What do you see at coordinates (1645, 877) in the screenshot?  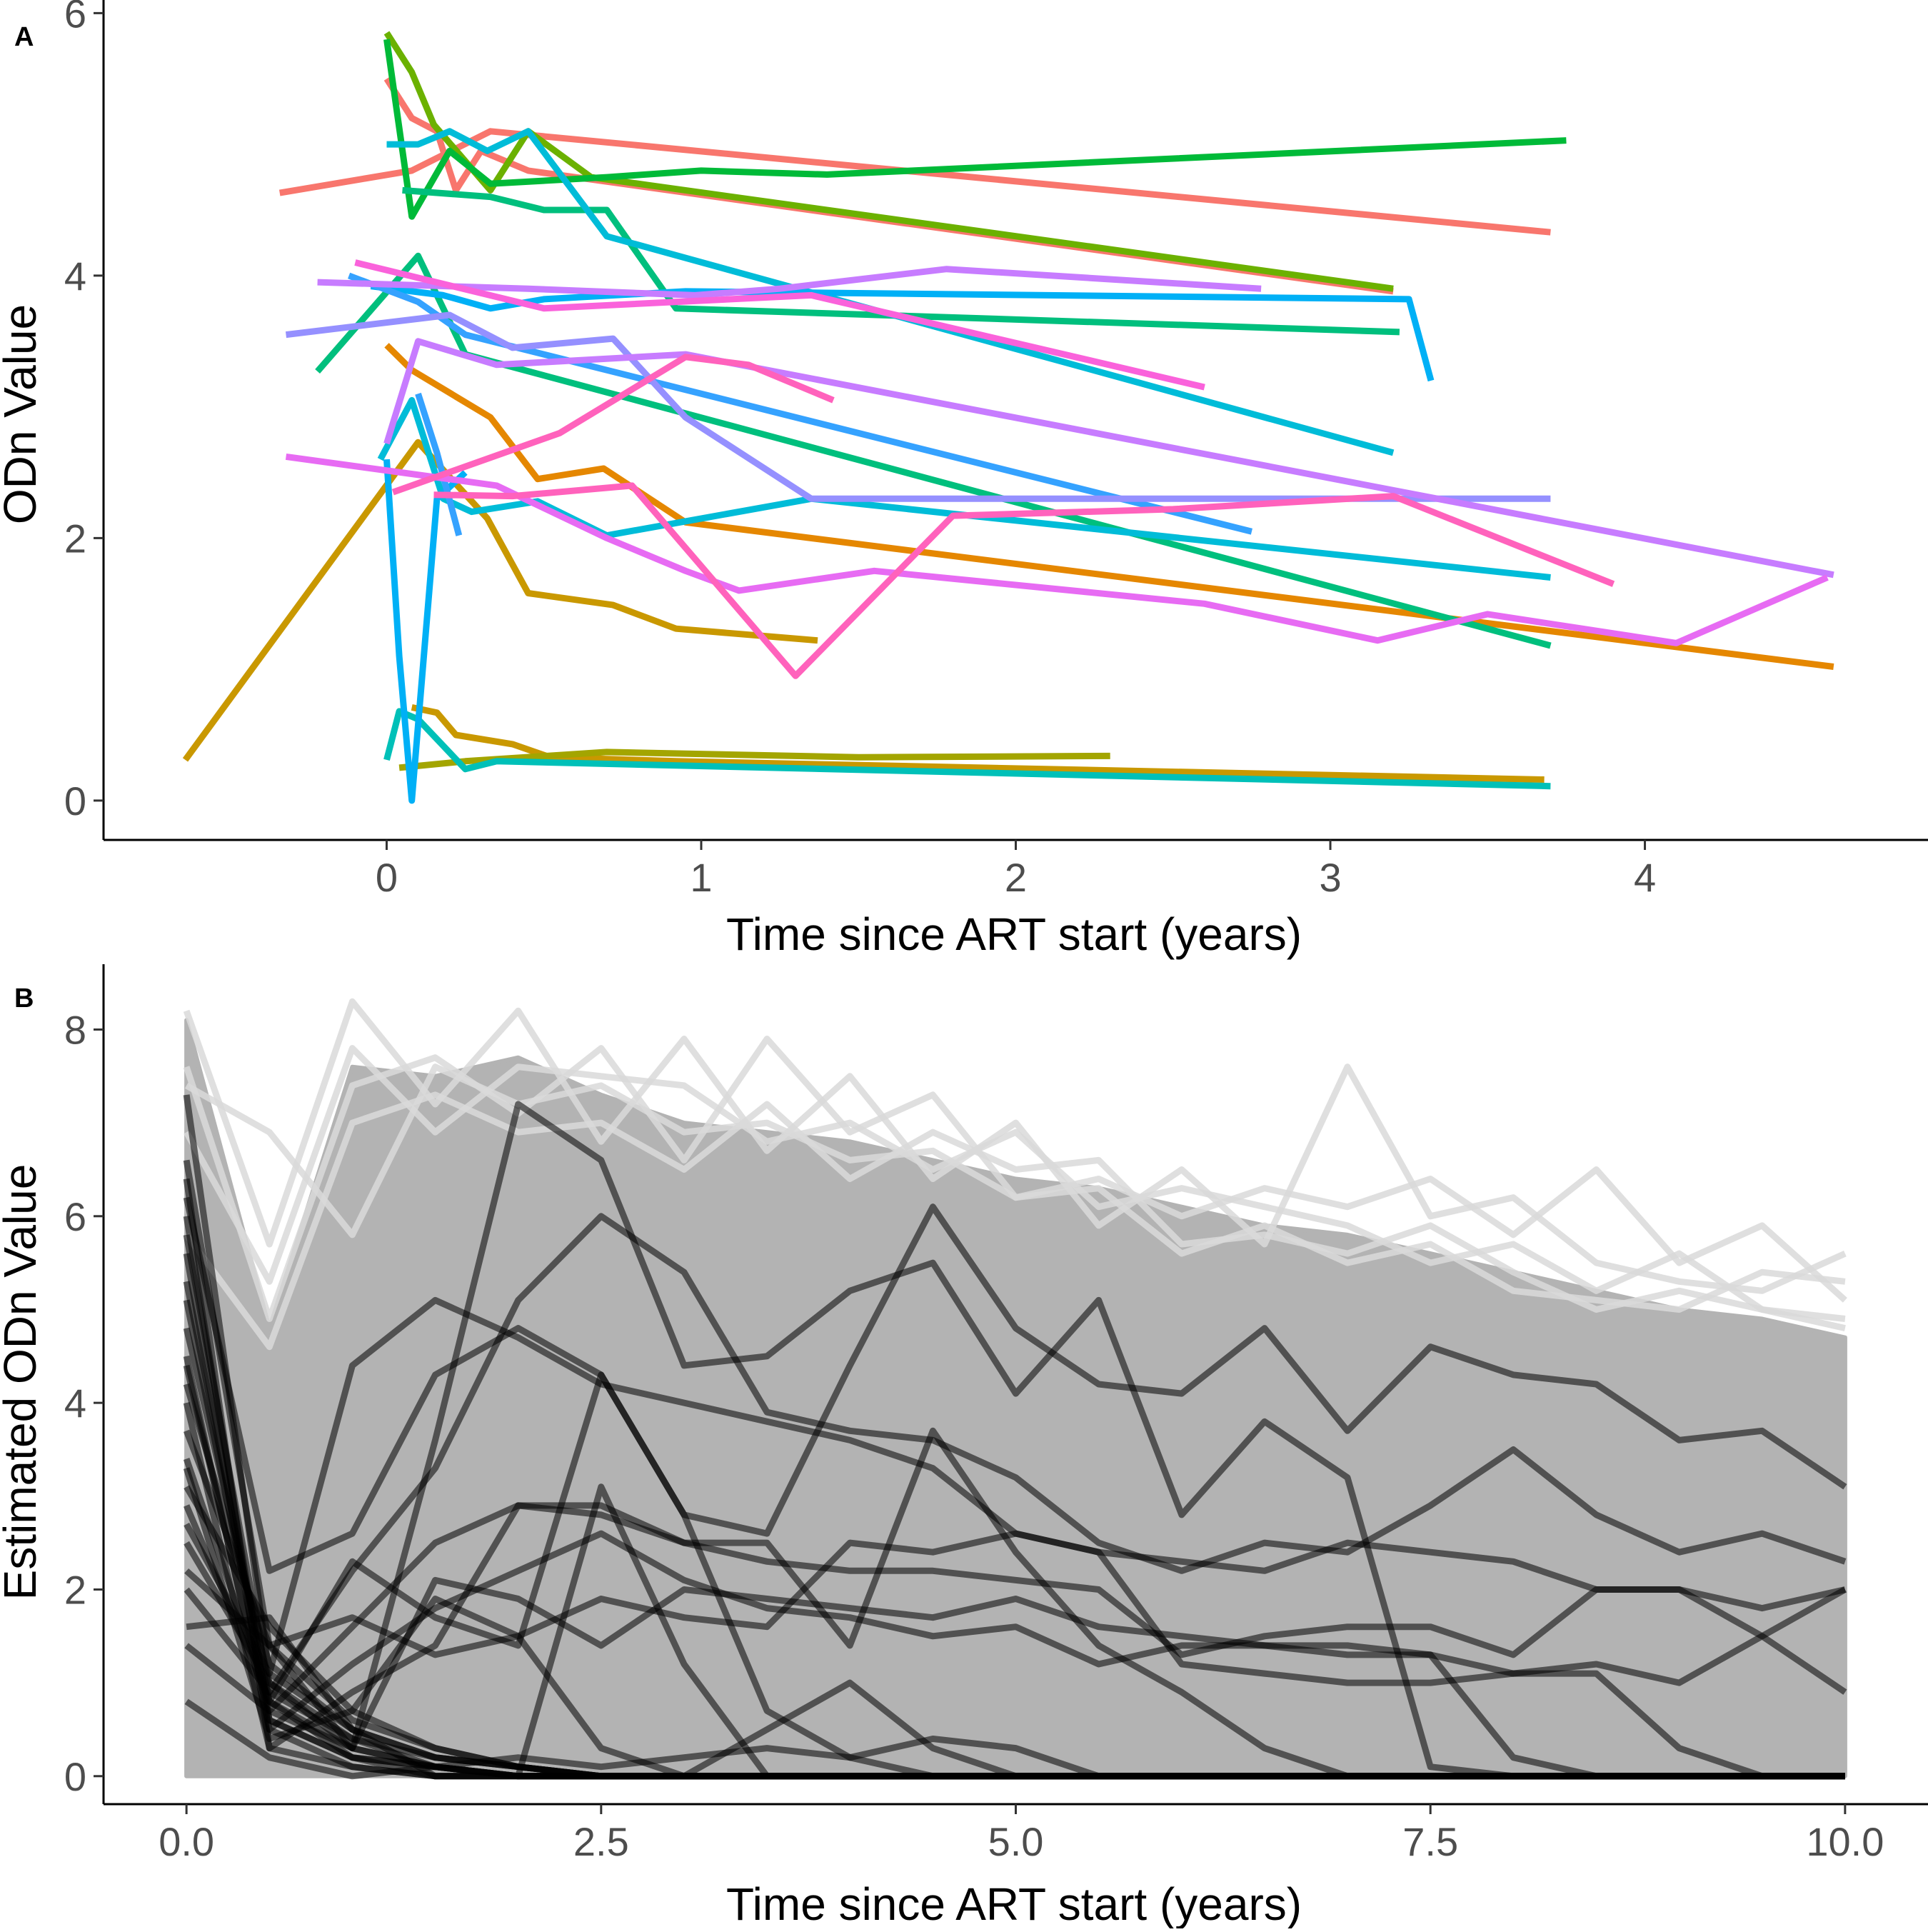 I see `panel-a-x-tick-label: 4` at bounding box center [1645, 877].